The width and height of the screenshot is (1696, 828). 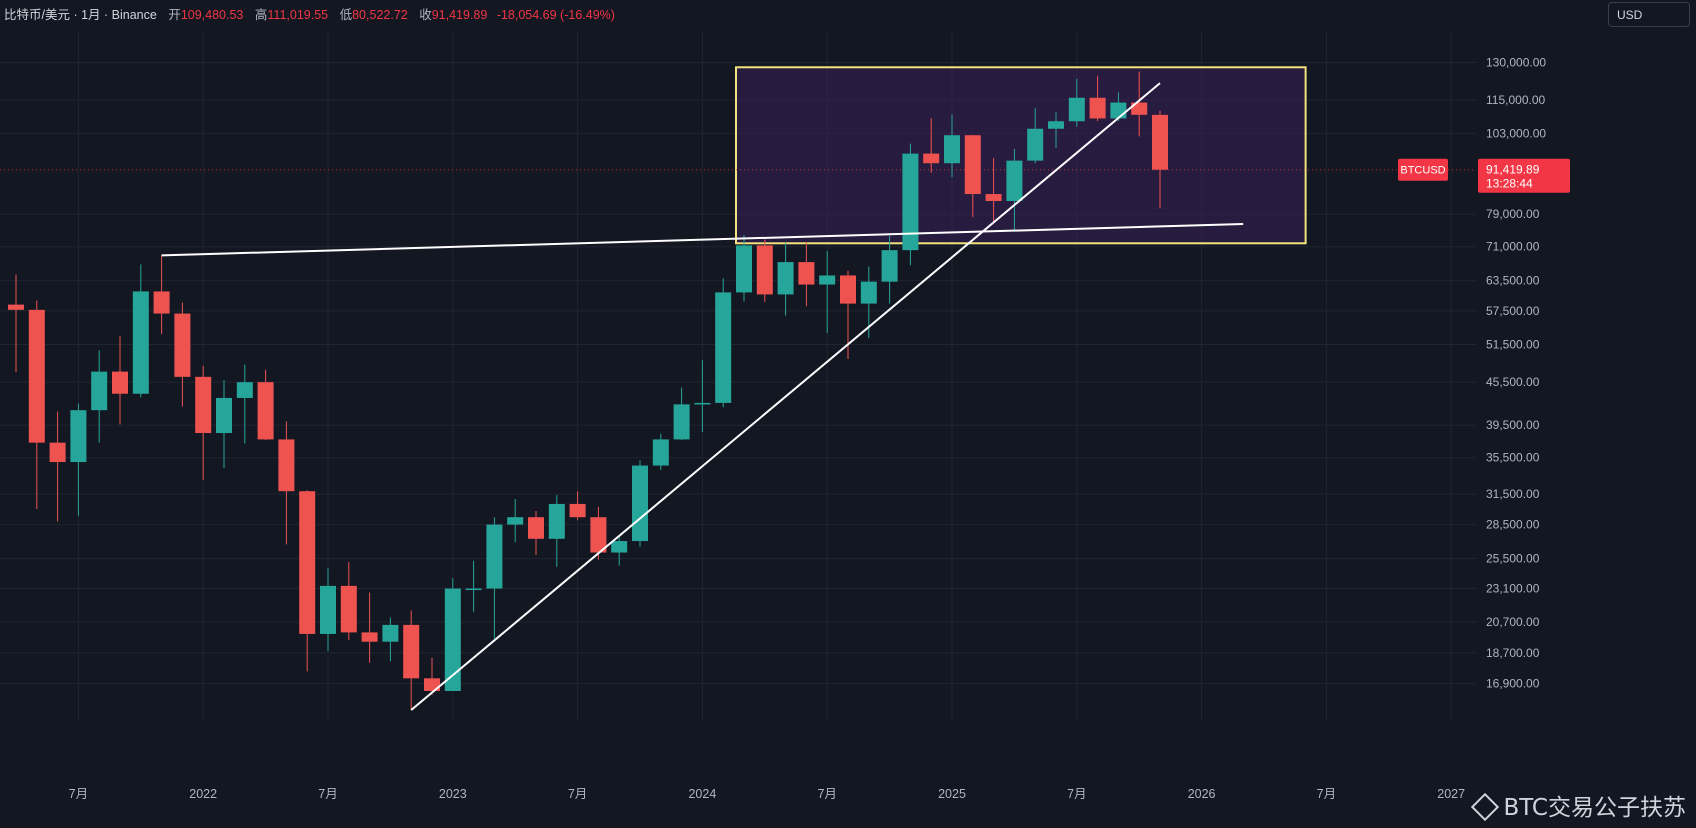 What do you see at coordinates (1524, 175) in the screenshot?
I see `price-tag-price-bg` at bounding box center [1524, 175].